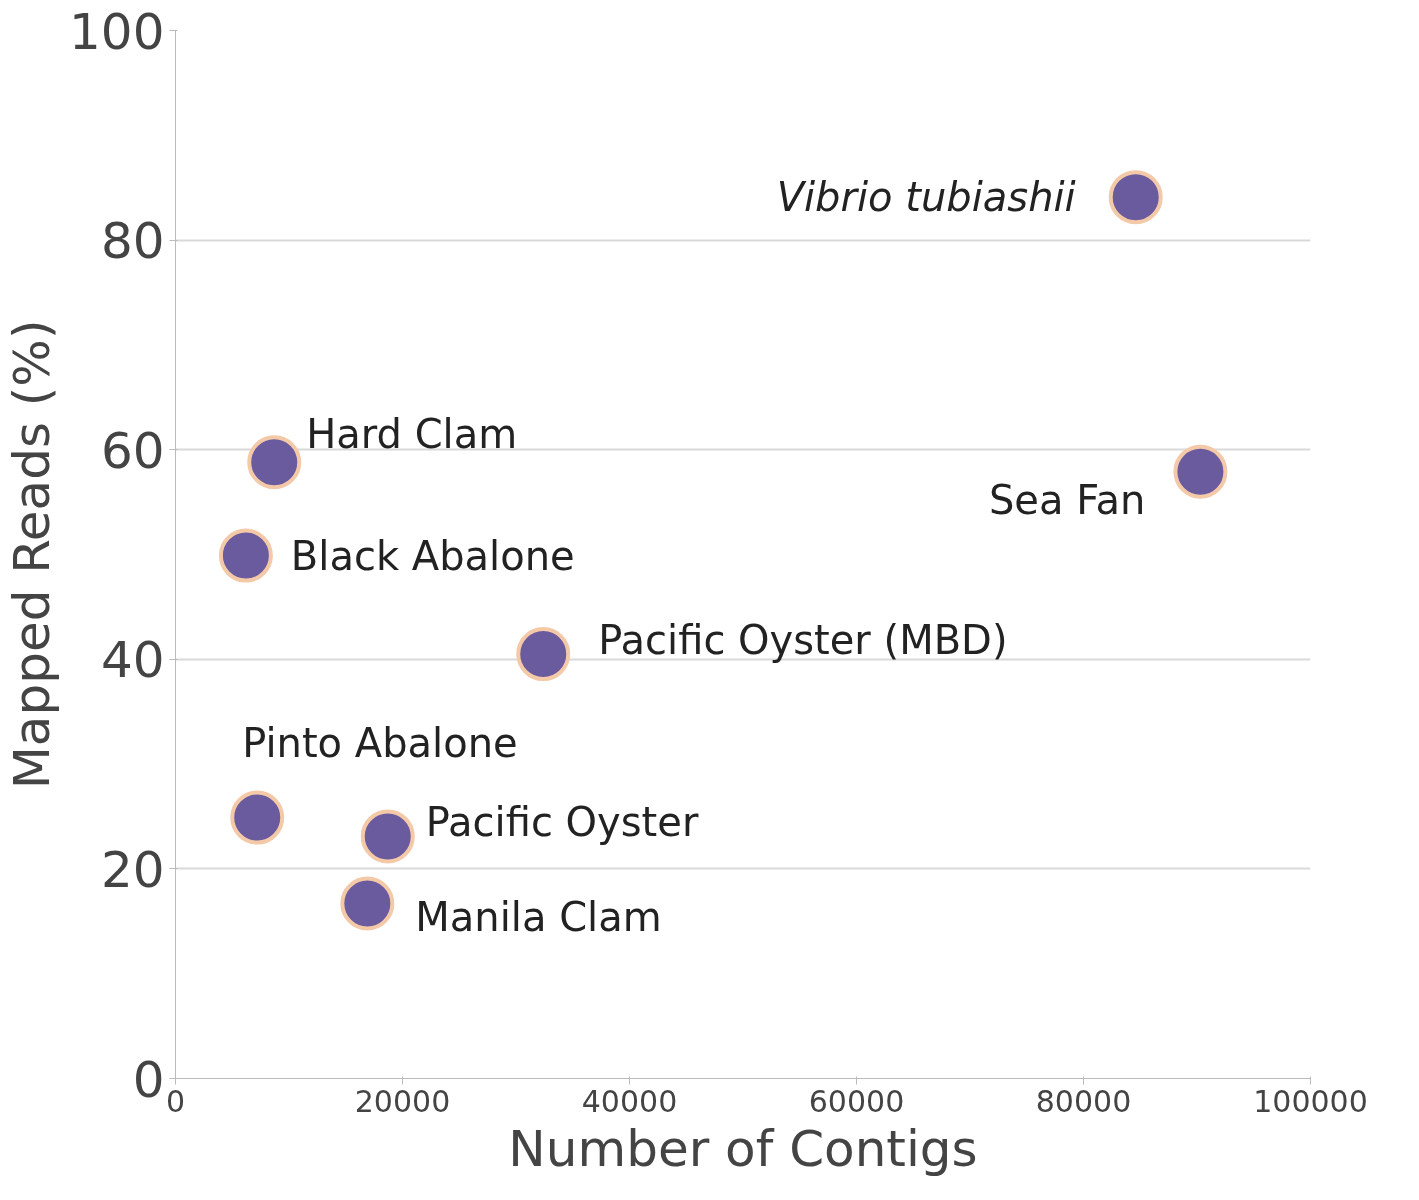 This screenshot has width=1419, height=1200. What do you see at coordinates (32, 554) in the screenshot?
I see `y-axis-title: Mapped Reads (%)` at bounding box center [32, 554].